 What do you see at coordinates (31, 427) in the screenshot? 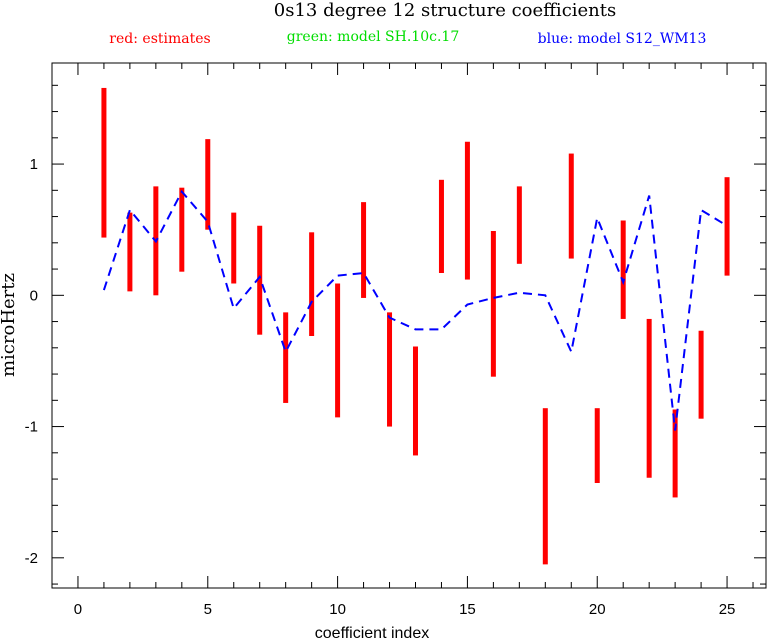
I see `y-tick-label: -1` at bounding box center [31, 427].